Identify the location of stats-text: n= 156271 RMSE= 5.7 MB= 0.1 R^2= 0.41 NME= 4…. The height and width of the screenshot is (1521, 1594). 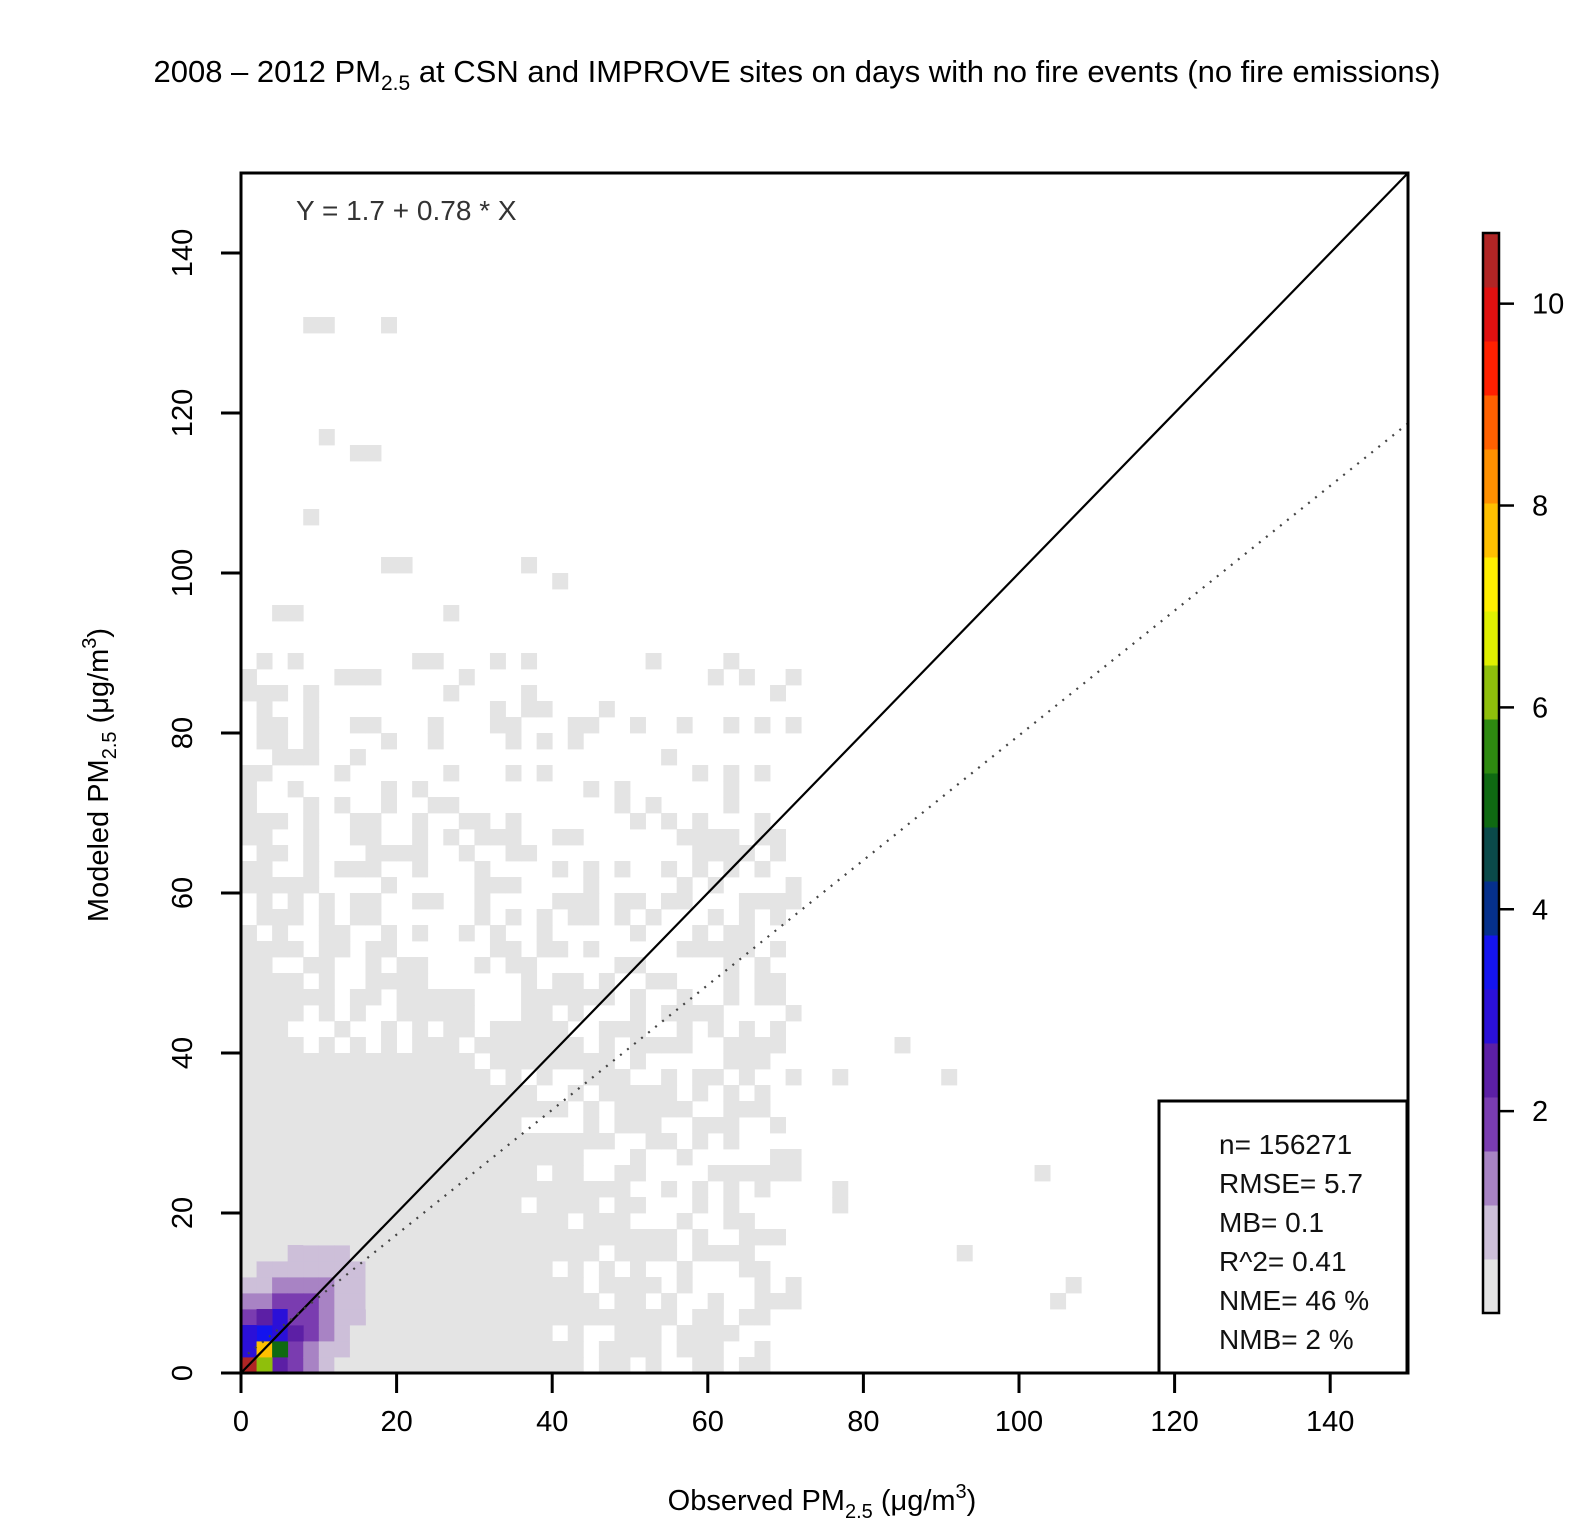
(1294, 1242).